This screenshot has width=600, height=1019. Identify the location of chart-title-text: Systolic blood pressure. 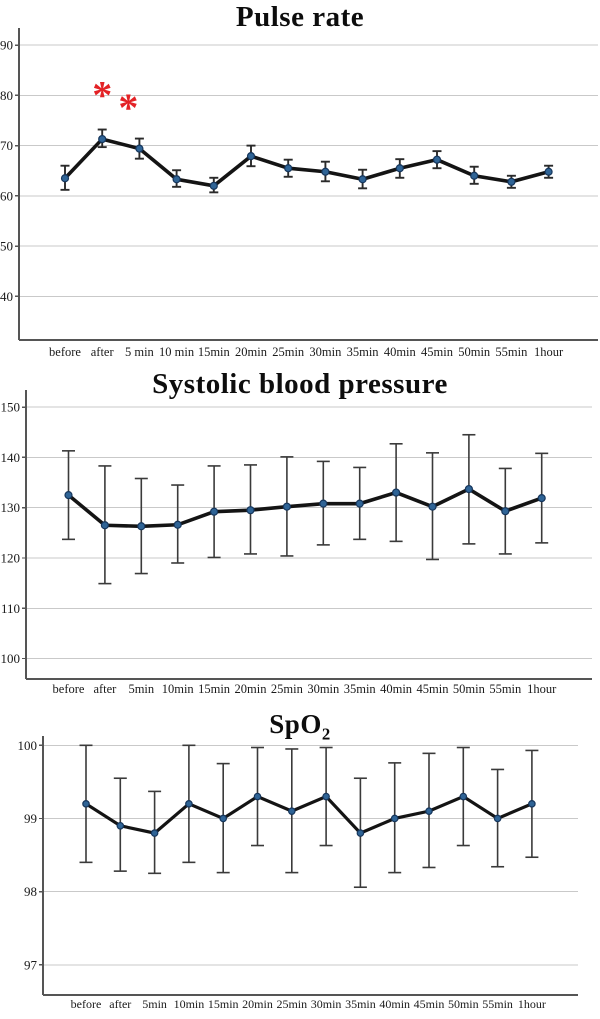
(300, 384).